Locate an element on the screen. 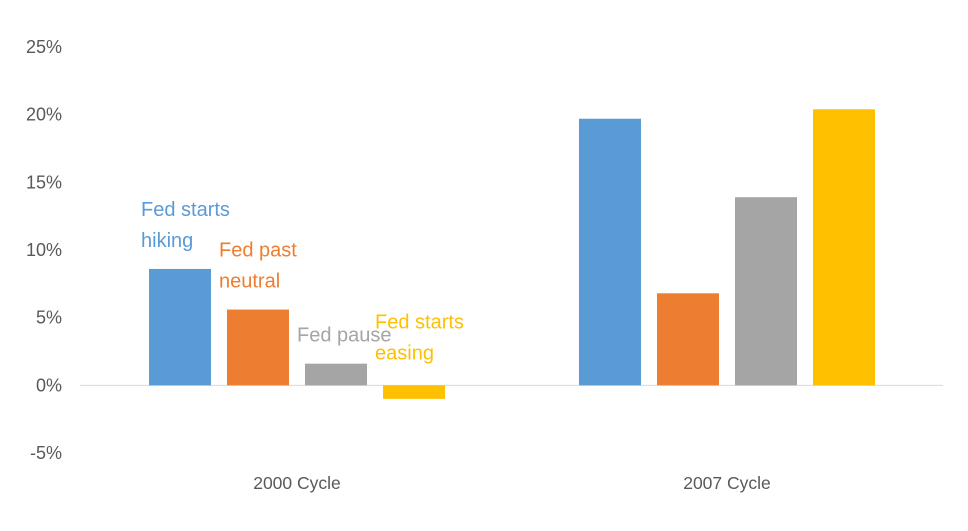 Image resolution: width=968 pixels, height=531 pixels. y-tick-label: 10% is located at coordinates (44, 250).